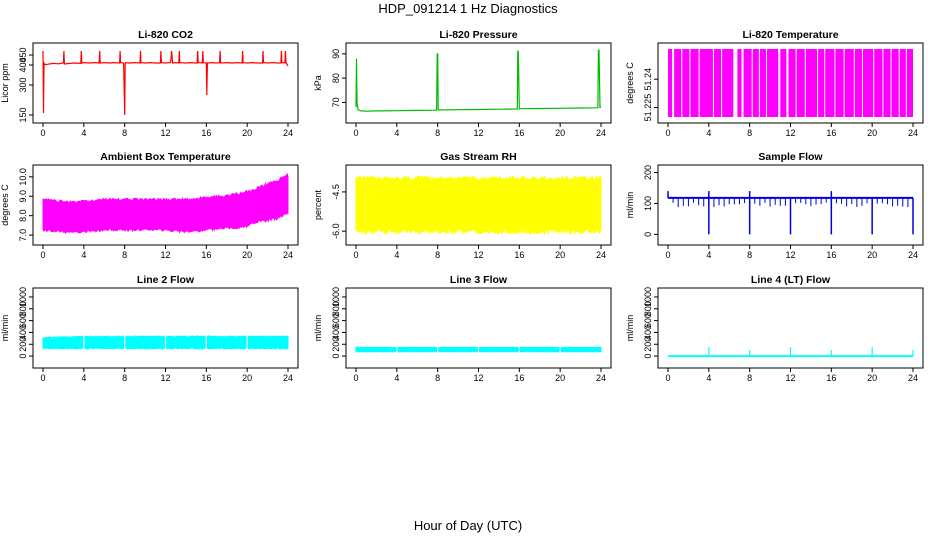 Image resolution: width=936 pixels, height=540 pixels. What do you see at coordinates (23, 356) in the screenshot?
I see `panel-7-ytick-label: 0` at bounding box center [23, 356].